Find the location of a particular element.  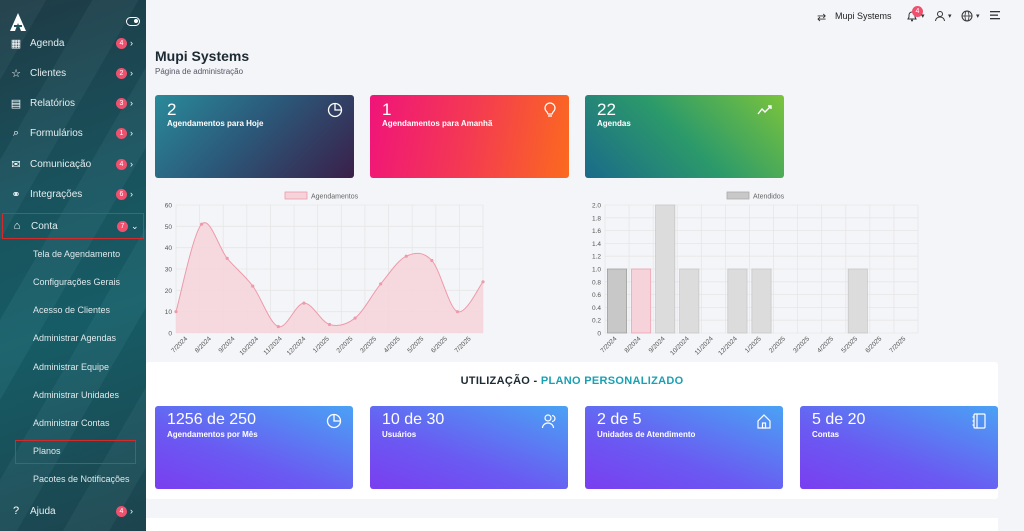

sidebar-item-agenda: ▦ Agenda 4 › is located at coordinates (73, 43).